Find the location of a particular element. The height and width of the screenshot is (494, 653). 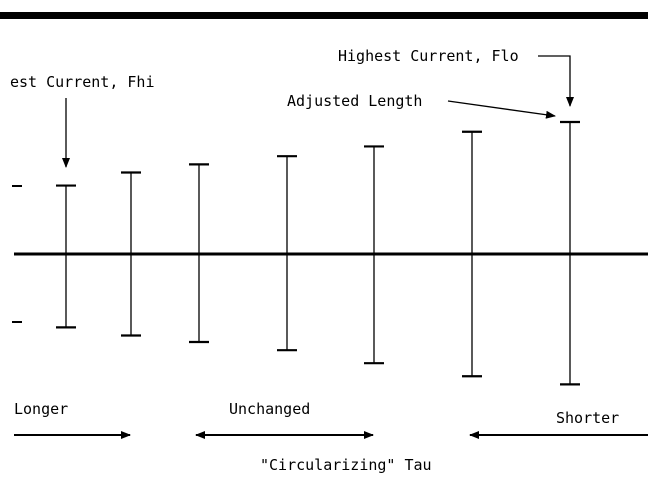

label-circularizing-tau: "Circularizing" Tau is located at coordinates (346, 465).